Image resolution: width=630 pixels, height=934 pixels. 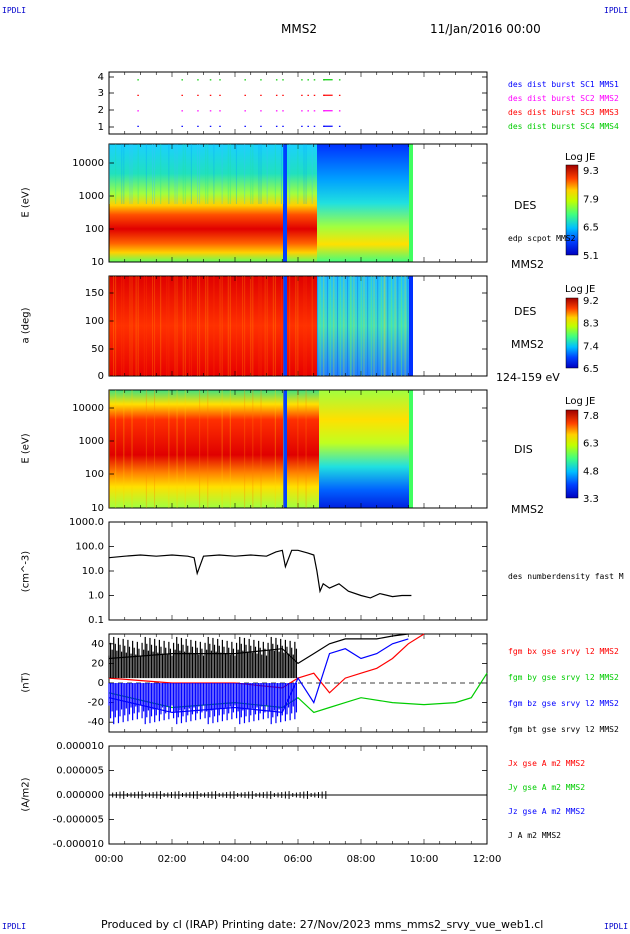 What do you see at coordinates (591, 301) in the screenshot?
I see `des-pitch-colorbar-tick: 9.2` at bounding box center [591, 301].